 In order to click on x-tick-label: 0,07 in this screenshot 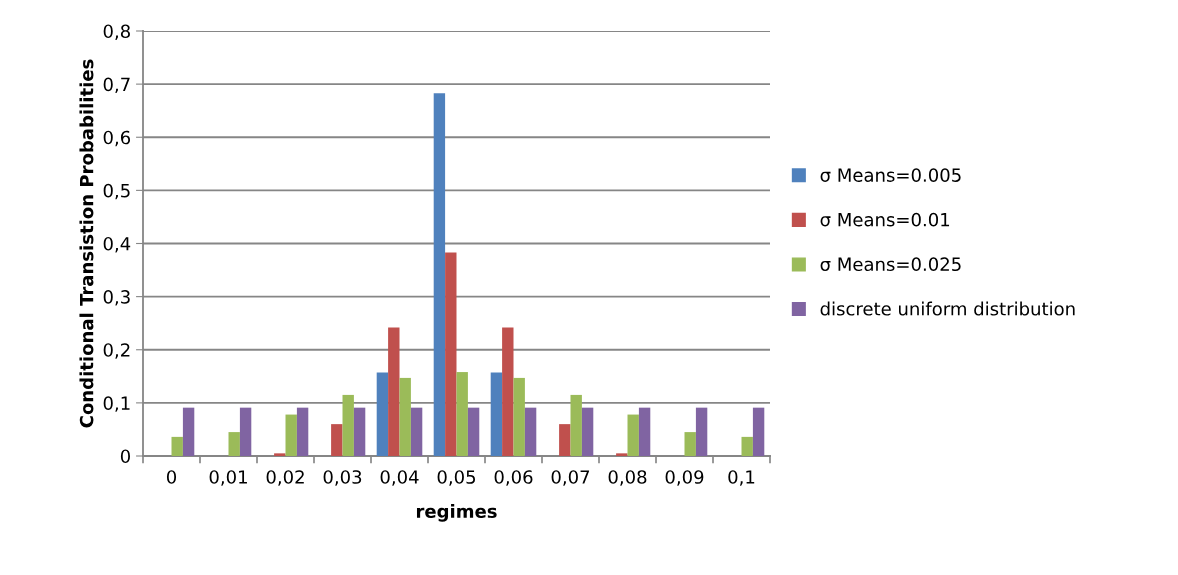, I will do `click(570, 478)`.